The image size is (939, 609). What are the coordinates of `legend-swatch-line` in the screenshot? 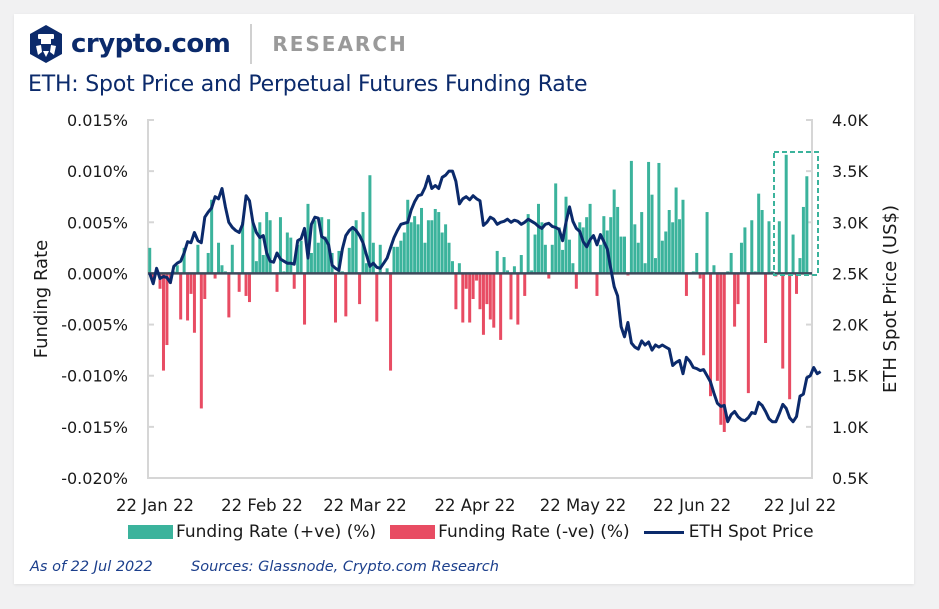 It's located at (663, 532).